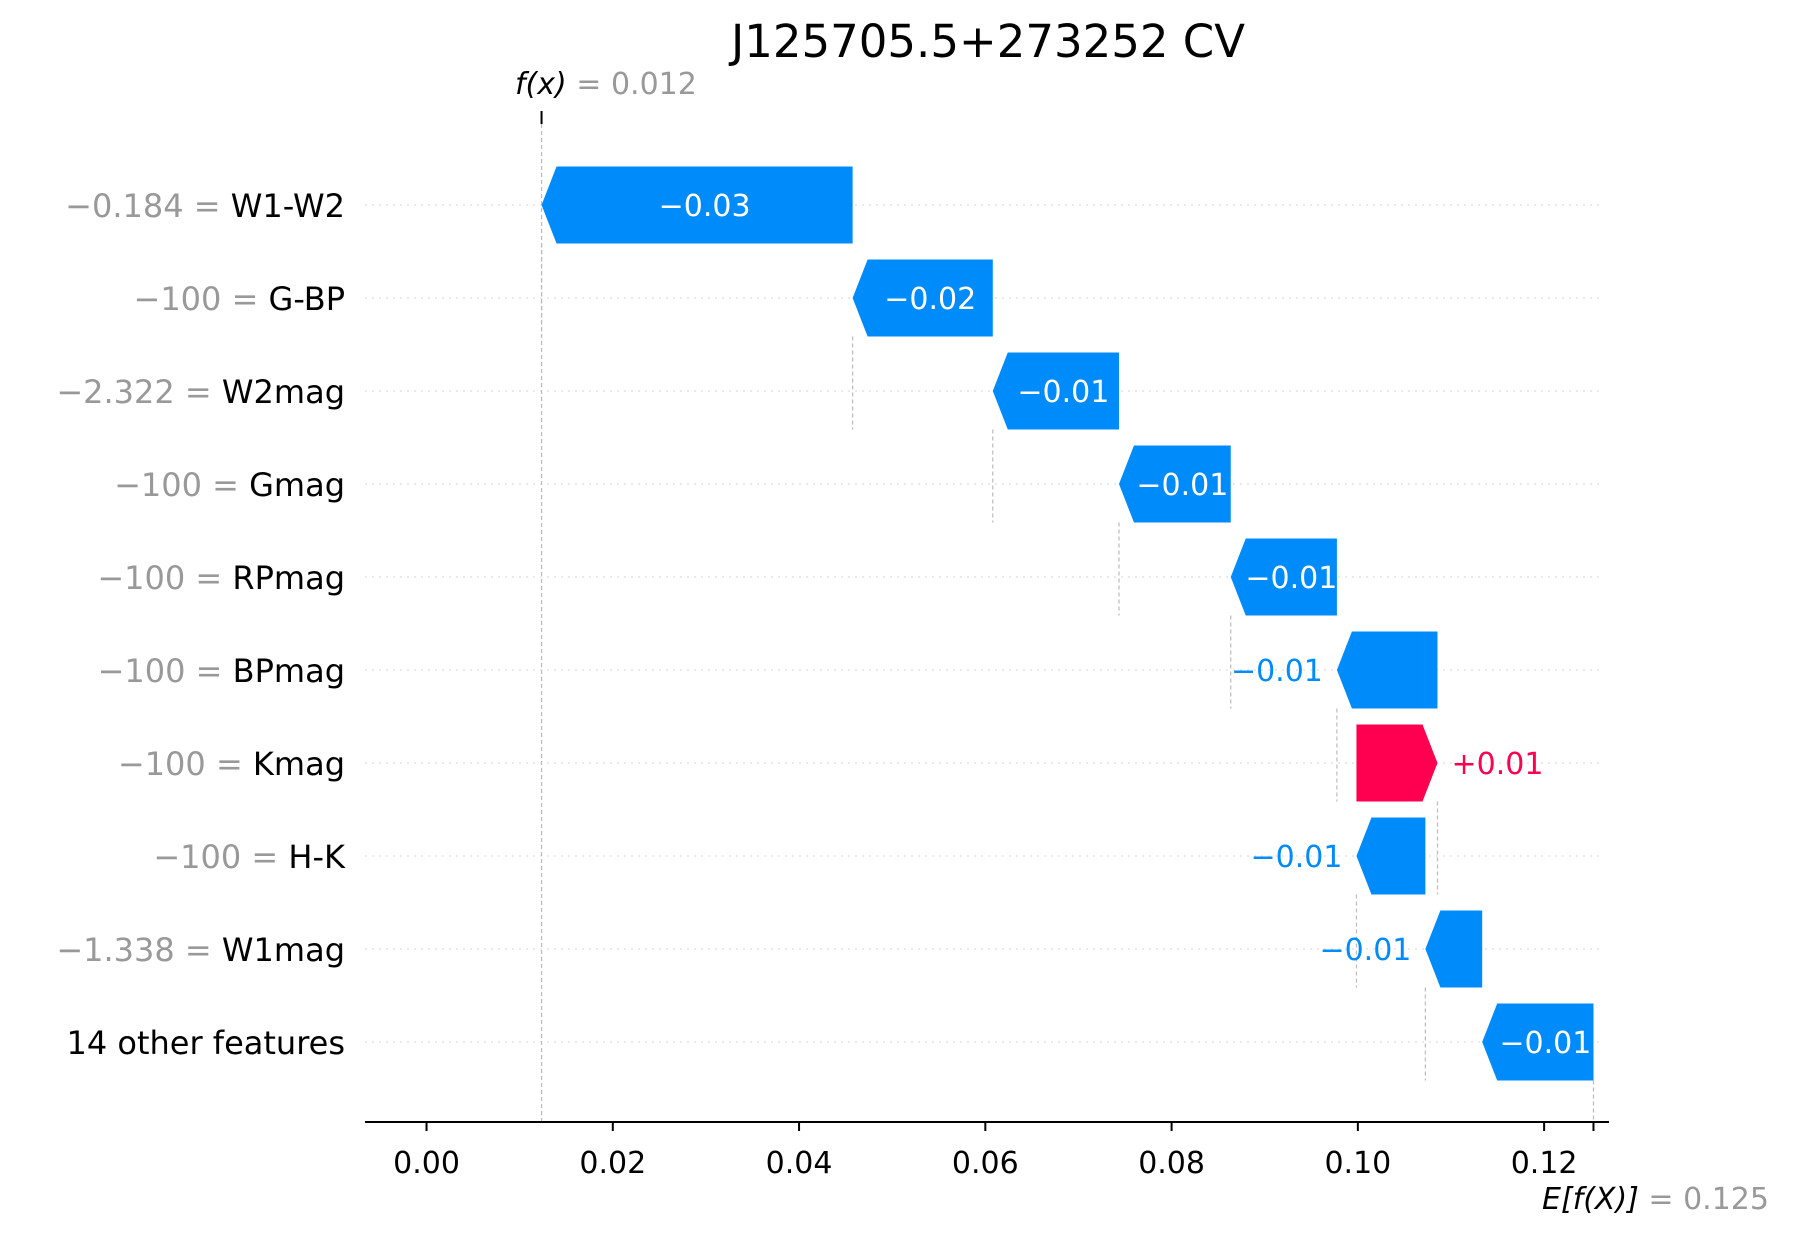 Image resolution: width=1811 pixels, height=1236 pixels. I want to click on feature-label: −100 = G-BP, so click(240, 299).